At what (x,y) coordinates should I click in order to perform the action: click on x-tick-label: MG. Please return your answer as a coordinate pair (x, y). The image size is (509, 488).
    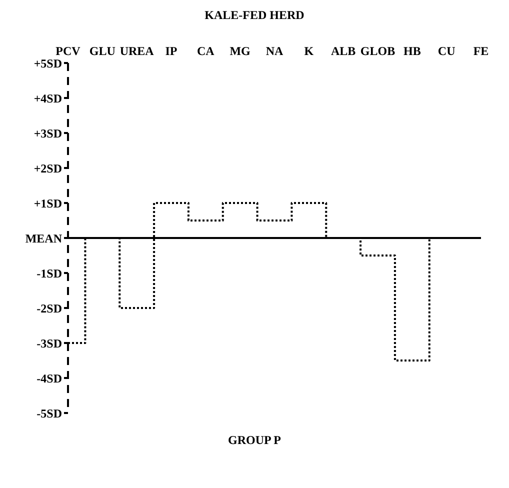
    Looking at the image, I should click on (240, 51).